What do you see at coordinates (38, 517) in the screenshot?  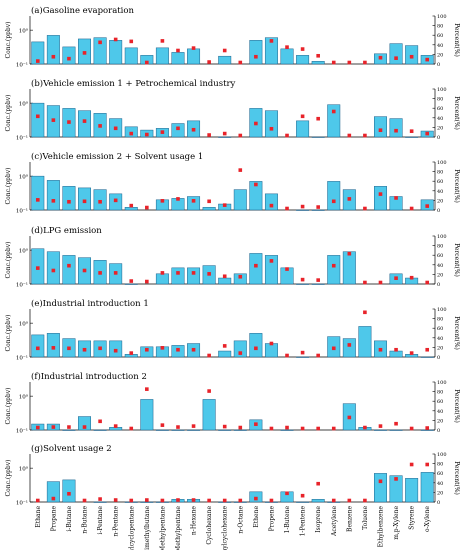 I see `x-tick-label: Ethane` at bounding box center [38, 517].